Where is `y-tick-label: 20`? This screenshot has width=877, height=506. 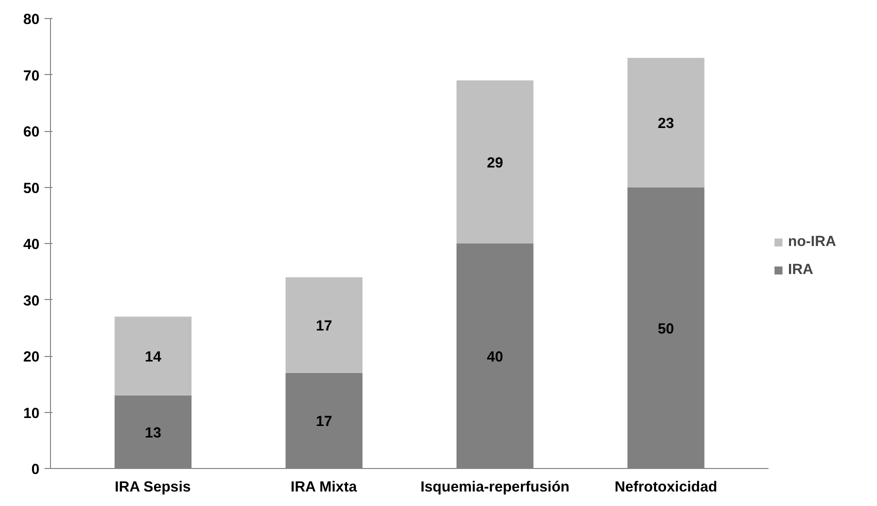
y-tick-label: 20 is located at coordinates (31, 358).